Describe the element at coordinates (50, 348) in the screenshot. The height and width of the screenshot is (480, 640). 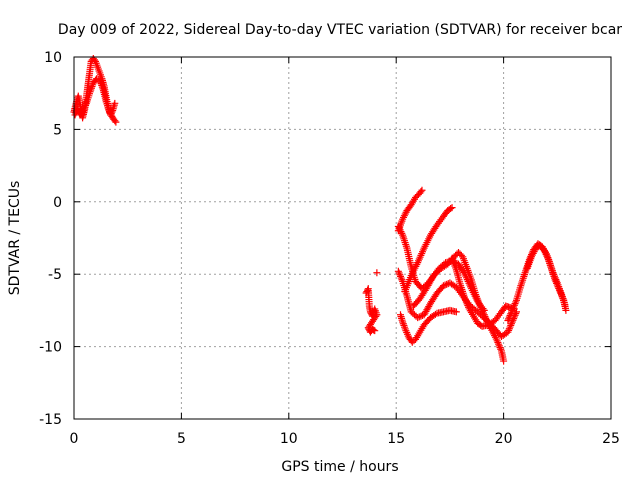
I see `y-tick-label: -10` at that location.